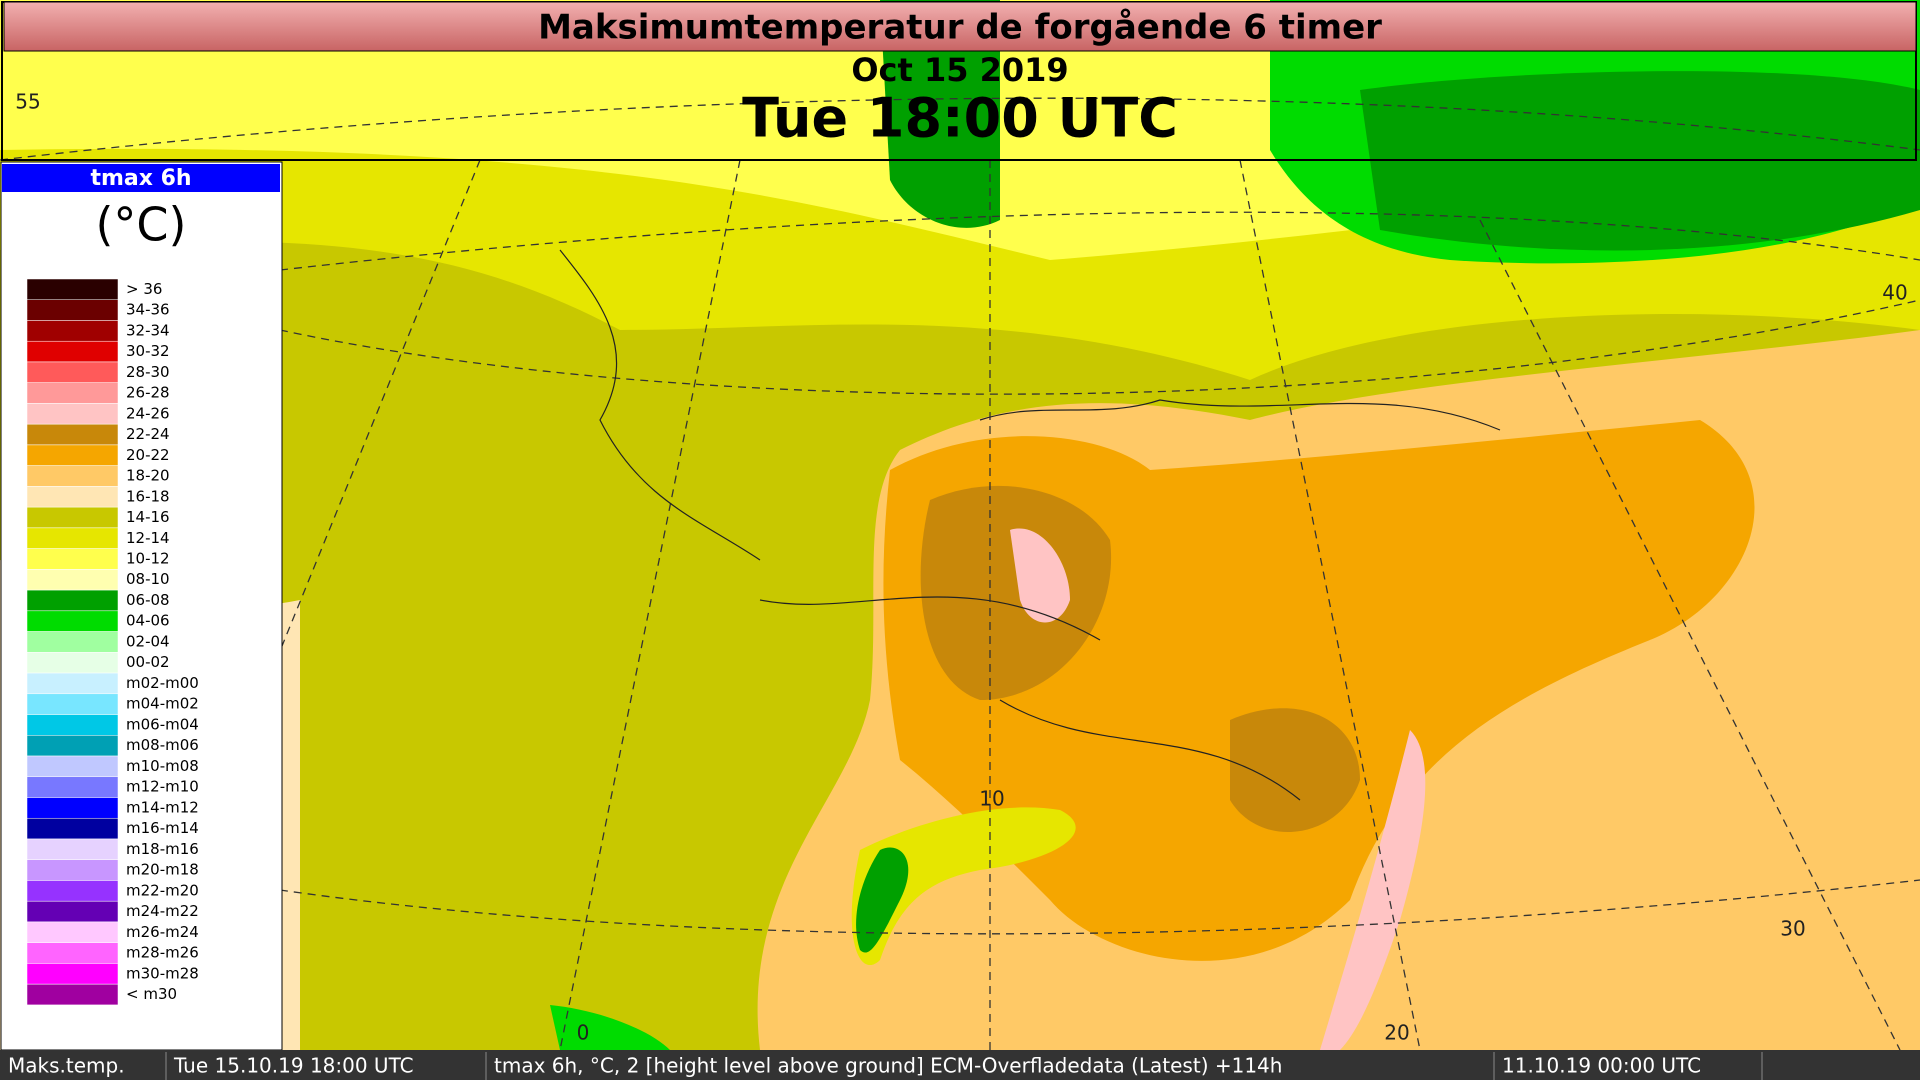  Describe the element at coordinates (162, 745) in the screenshot. I see `legend-label: m08-m06` at that location.